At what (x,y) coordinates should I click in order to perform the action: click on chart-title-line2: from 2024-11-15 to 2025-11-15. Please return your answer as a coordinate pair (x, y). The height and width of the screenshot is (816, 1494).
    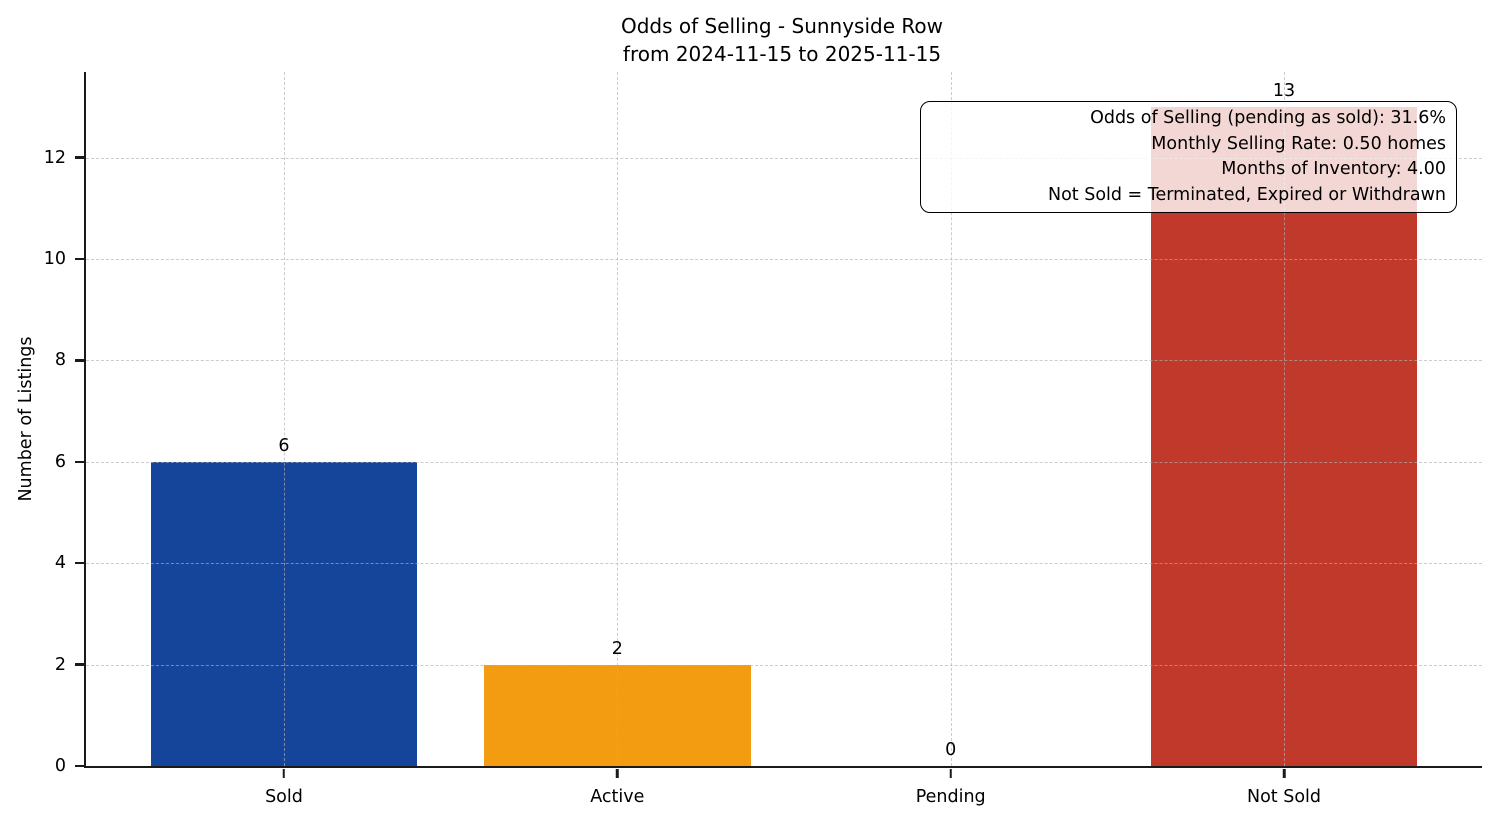
    Looking at the image, I should click on (782, 54).